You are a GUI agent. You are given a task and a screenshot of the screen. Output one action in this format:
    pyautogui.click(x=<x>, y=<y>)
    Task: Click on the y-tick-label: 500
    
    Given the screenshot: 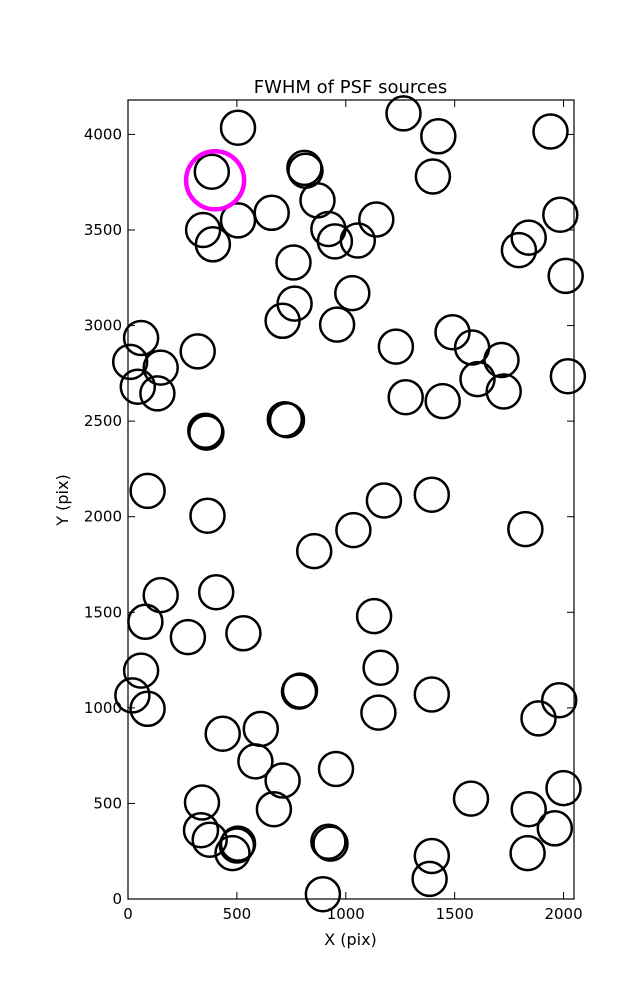 What is the action you would take?
    pyautogui.click(x=107, y=803)
    